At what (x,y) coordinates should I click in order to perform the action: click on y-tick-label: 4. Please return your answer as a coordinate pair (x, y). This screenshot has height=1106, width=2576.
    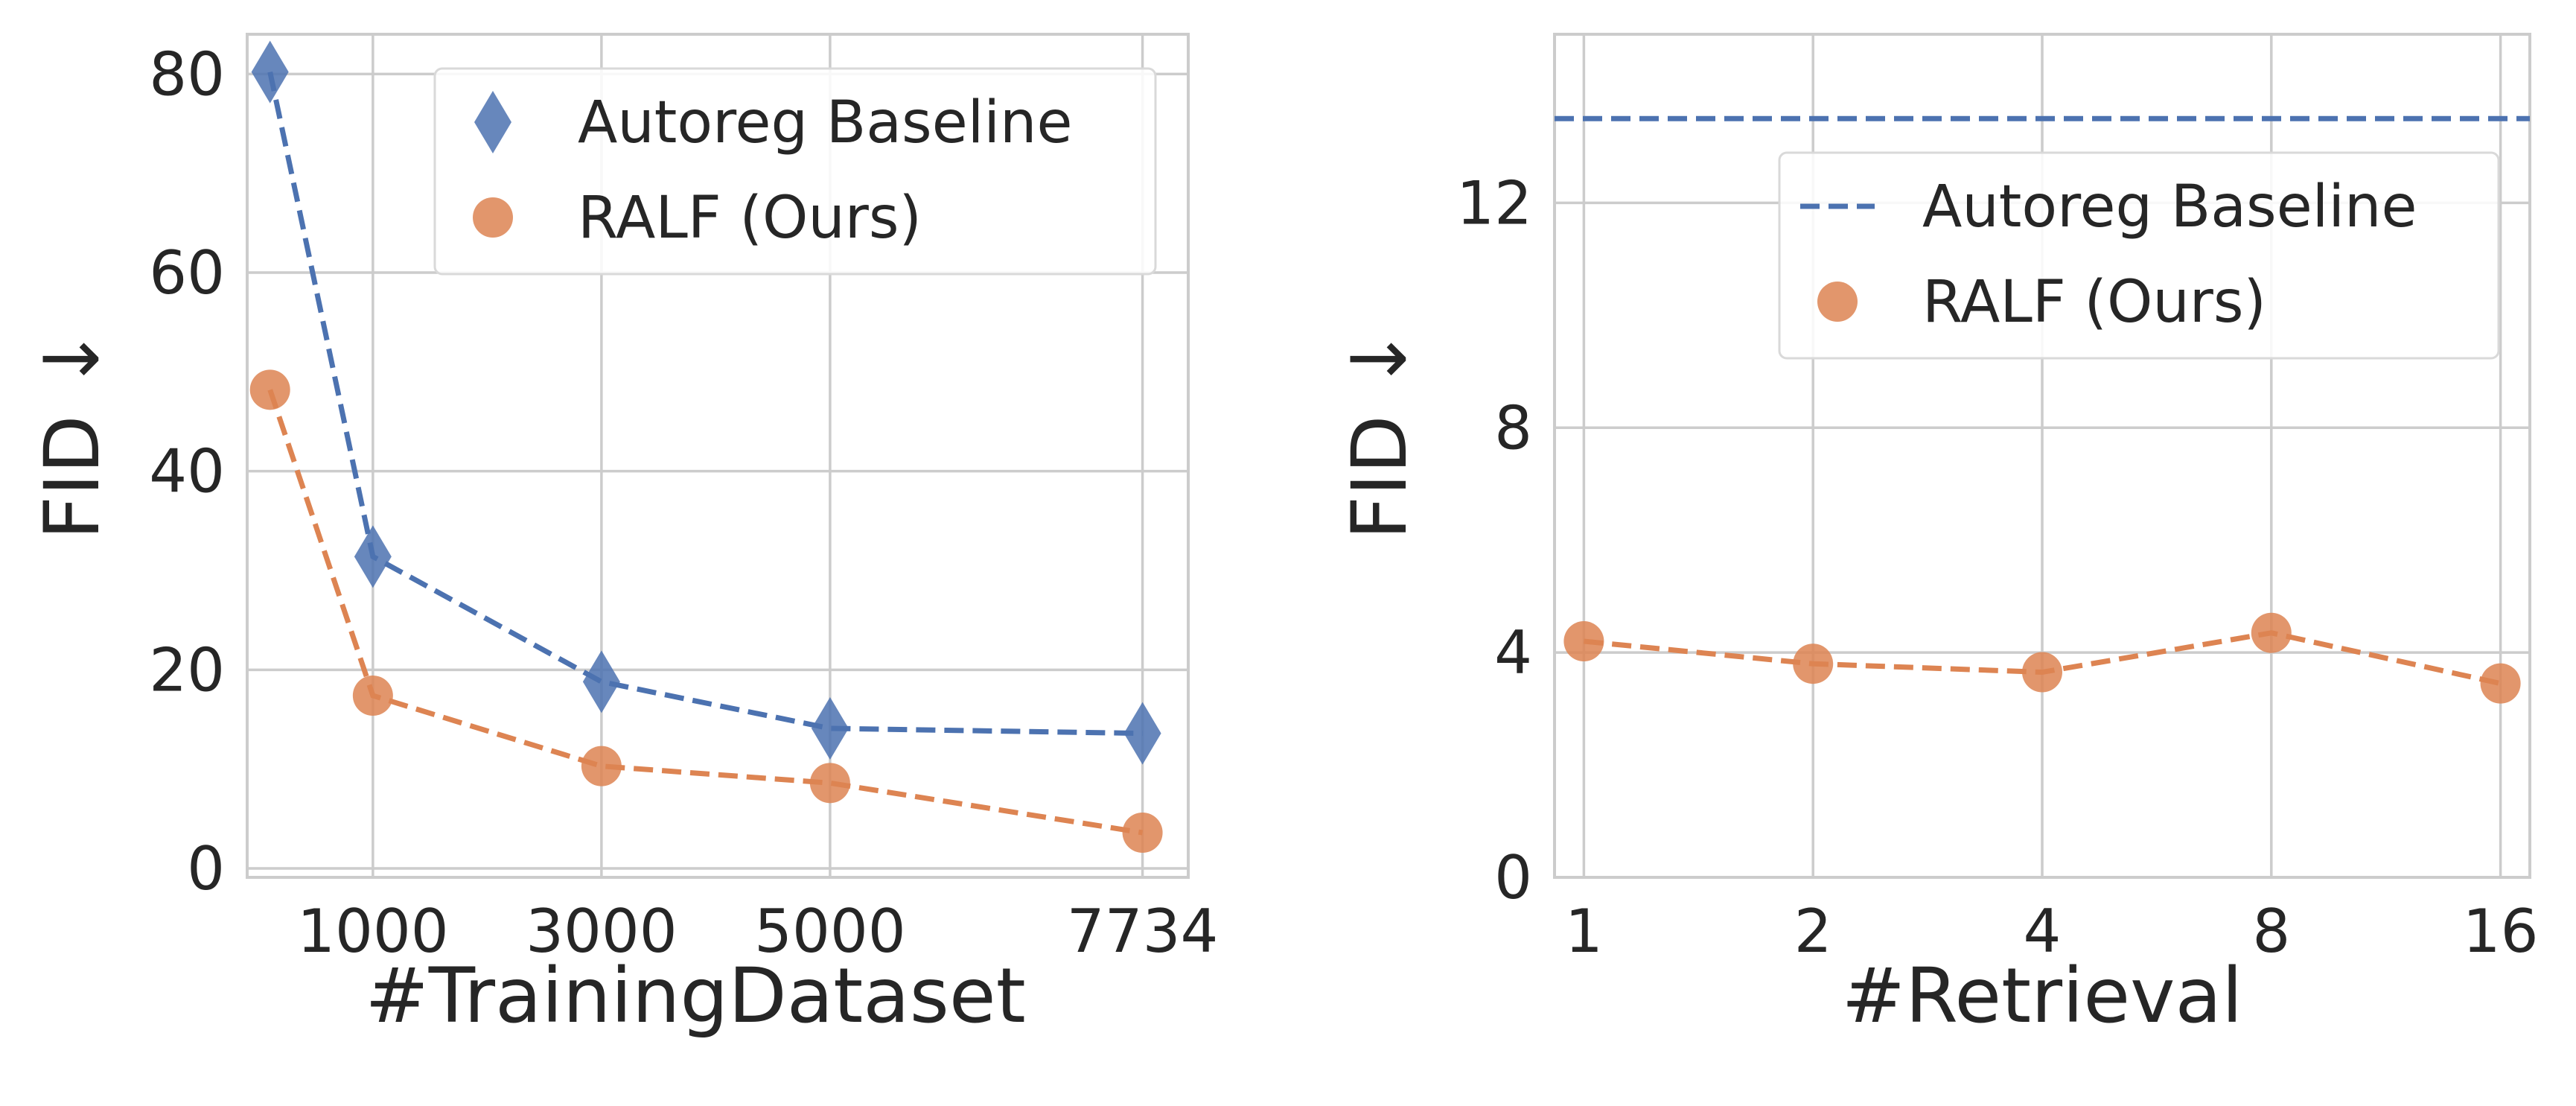
    Looking at the image, I should click on (1513, 652).